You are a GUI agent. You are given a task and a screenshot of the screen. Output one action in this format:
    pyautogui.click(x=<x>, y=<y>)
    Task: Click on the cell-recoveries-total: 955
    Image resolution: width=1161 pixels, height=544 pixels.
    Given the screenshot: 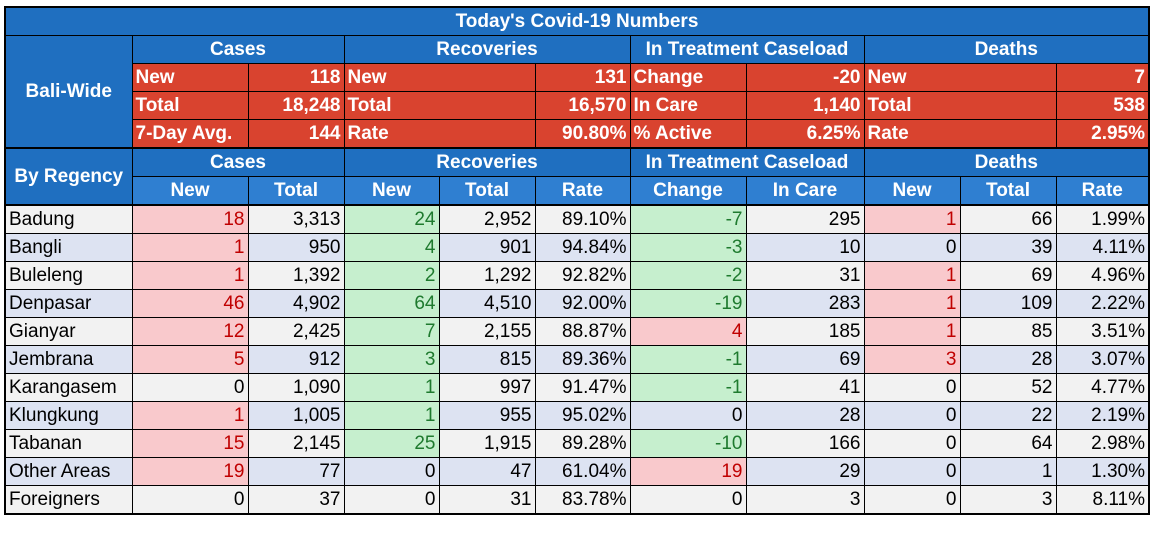 What is the action you would take?
    pyautogui.click(x=487, y=415)
    